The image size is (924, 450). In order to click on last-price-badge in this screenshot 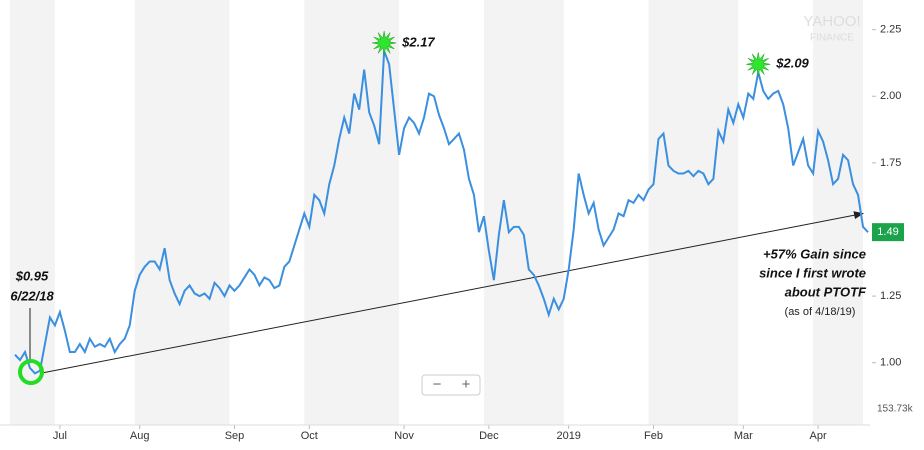, I will do `click(888, 232)`.